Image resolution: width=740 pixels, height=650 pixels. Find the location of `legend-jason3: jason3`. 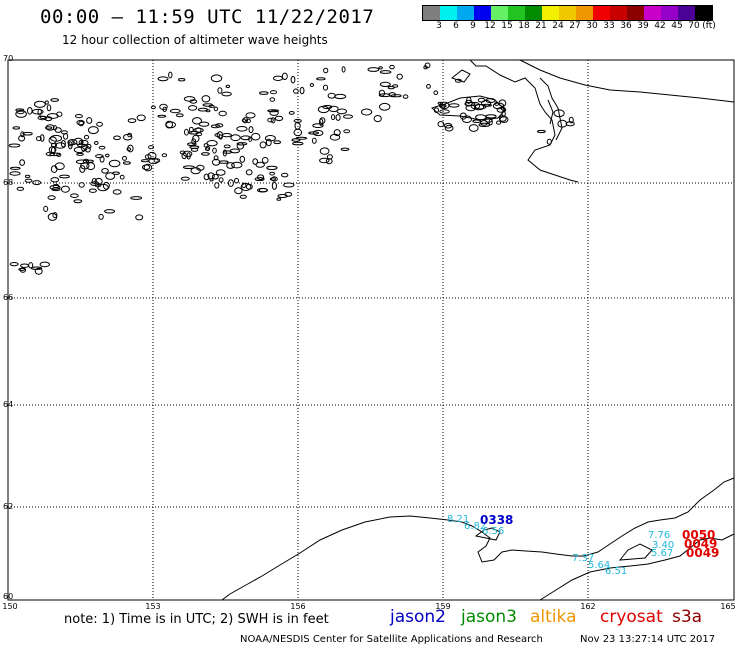

legend-jason3: jason3 is located at coordinates (489, 617).